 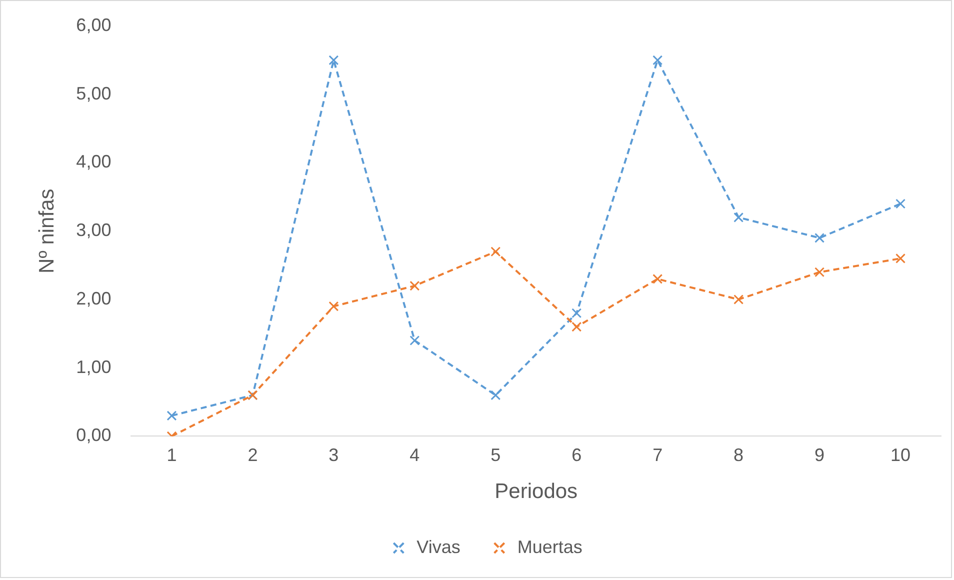 I want to click on y-tick-label: 4,00, so click(x=94, y=162).